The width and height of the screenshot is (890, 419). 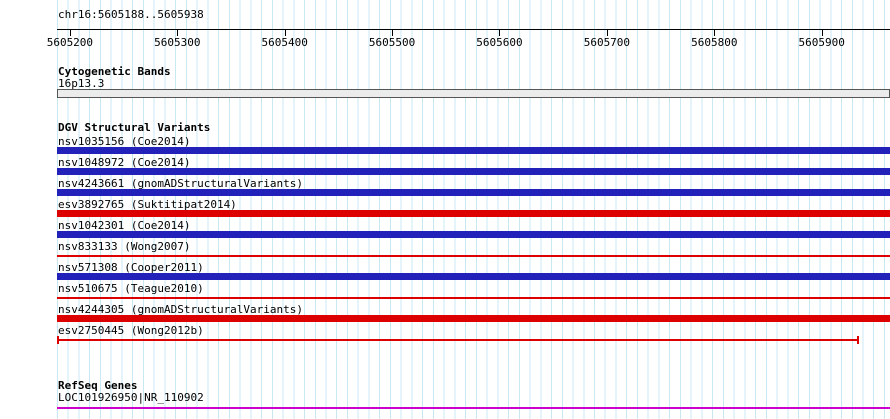 What do you see at coordinates (473, 93) in the screenshot?
I see `cytoband-glyph` at bounding box center [473, 93].